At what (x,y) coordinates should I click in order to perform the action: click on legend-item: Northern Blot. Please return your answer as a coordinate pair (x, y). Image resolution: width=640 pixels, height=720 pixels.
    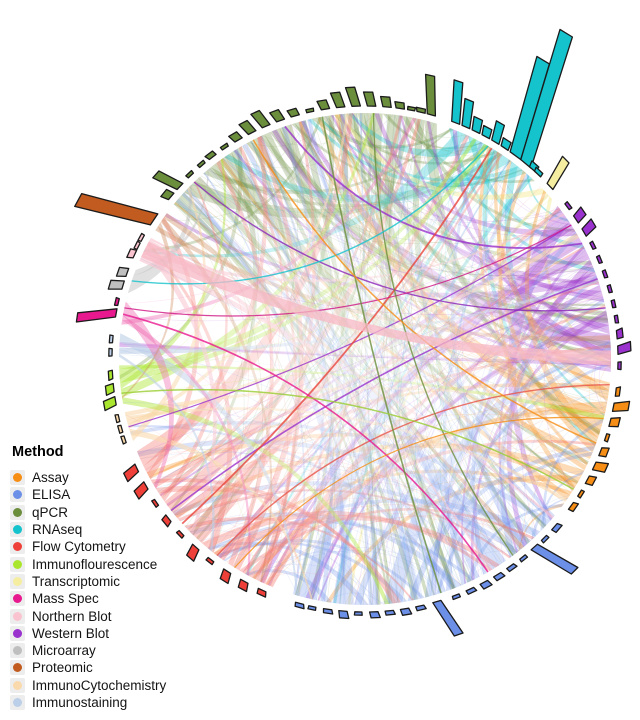
    Looking at the image, I should click on (88, 615).